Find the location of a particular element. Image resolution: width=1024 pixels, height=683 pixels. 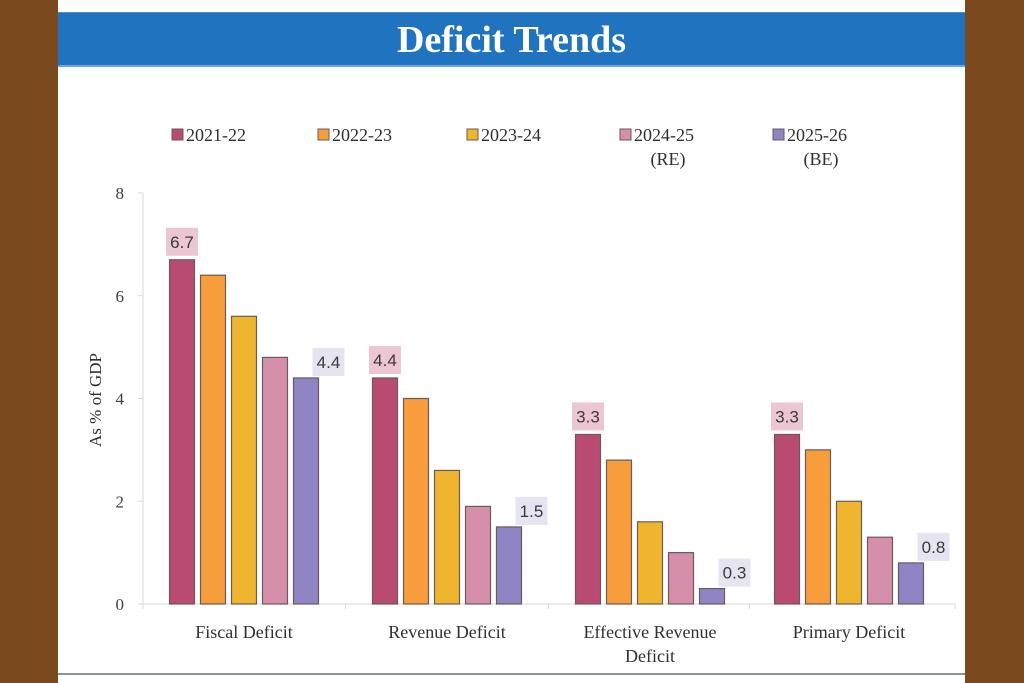

bar-2023-24-fiscal-deficit is located at coordinates (244, 460).